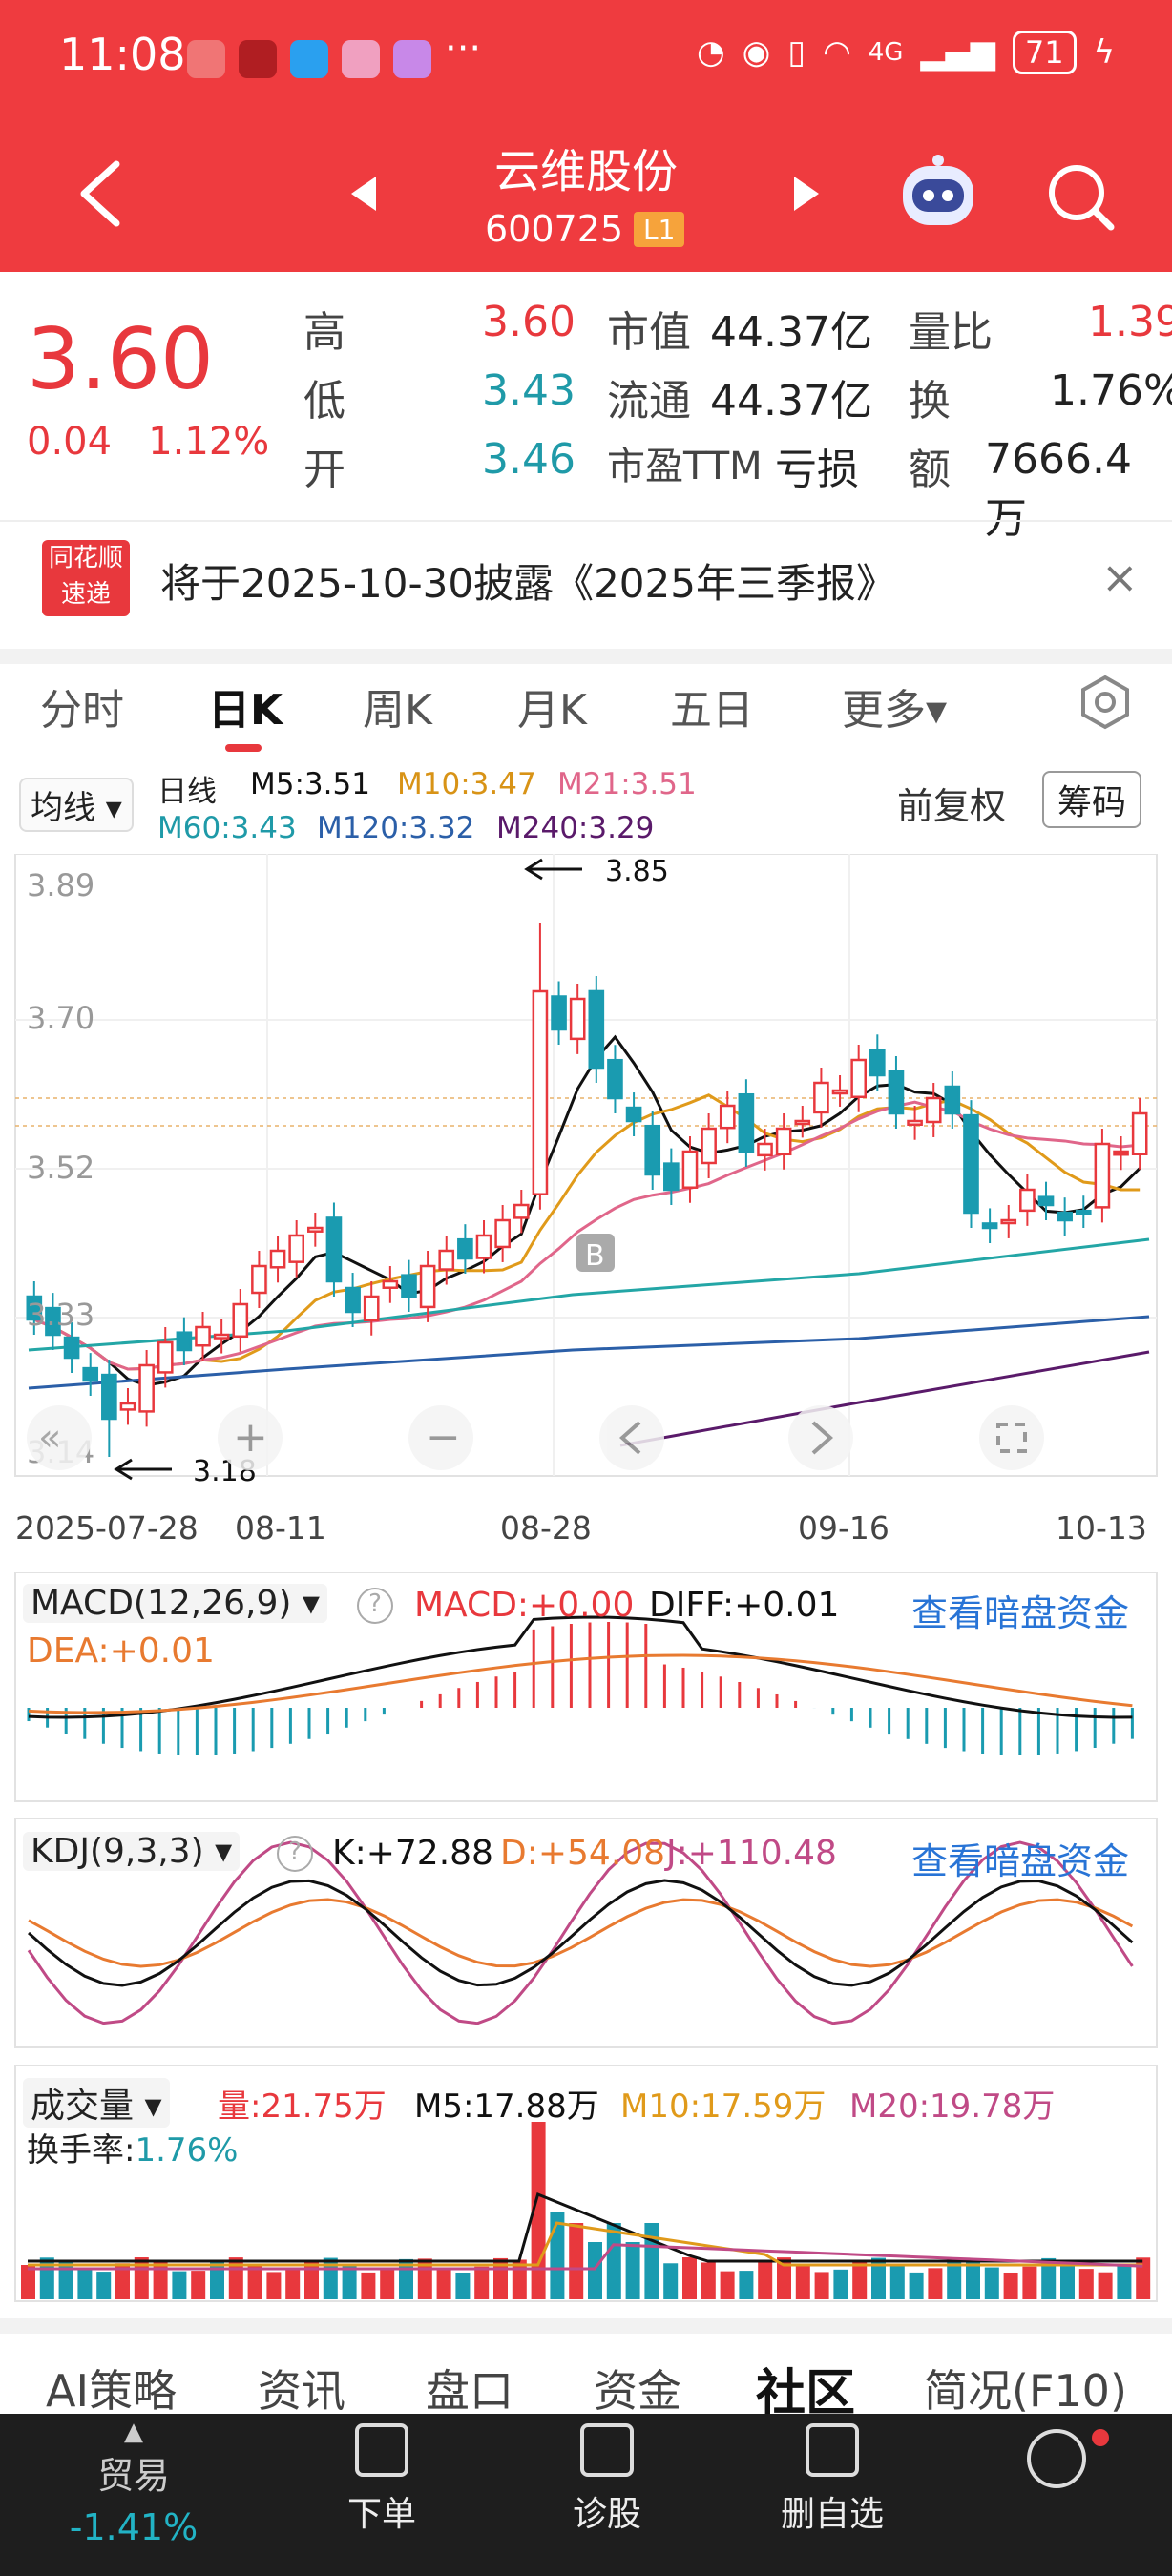 This screenshot has height=2576, width=1172. What do you see at coordinates (397, 710) in the screenshot?
I see `tab-weekly-k: 周K` at bounding box center [397, 710].